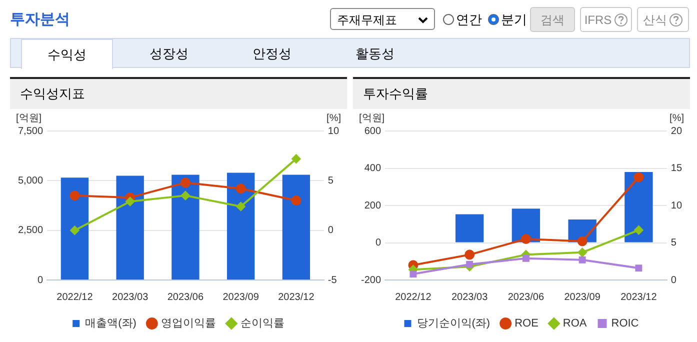 The width and height of the screenshot is (697, 342). Describe the element at coordinates (575, 324) in the screenshot. I see `legend-label: ROA` at that location.